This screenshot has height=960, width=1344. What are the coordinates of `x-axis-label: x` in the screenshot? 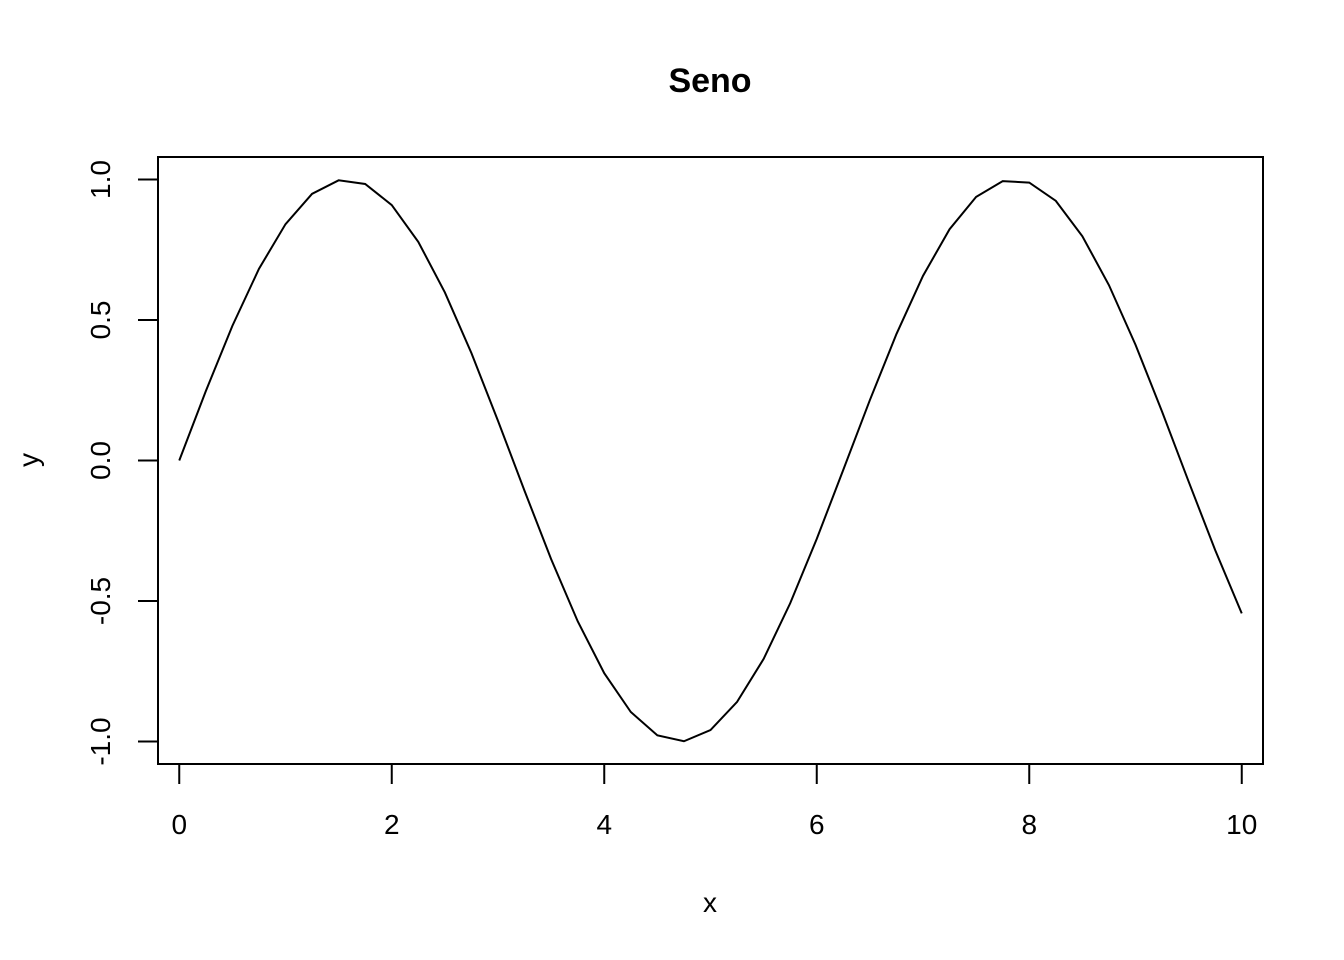 It's located at (710, 902).